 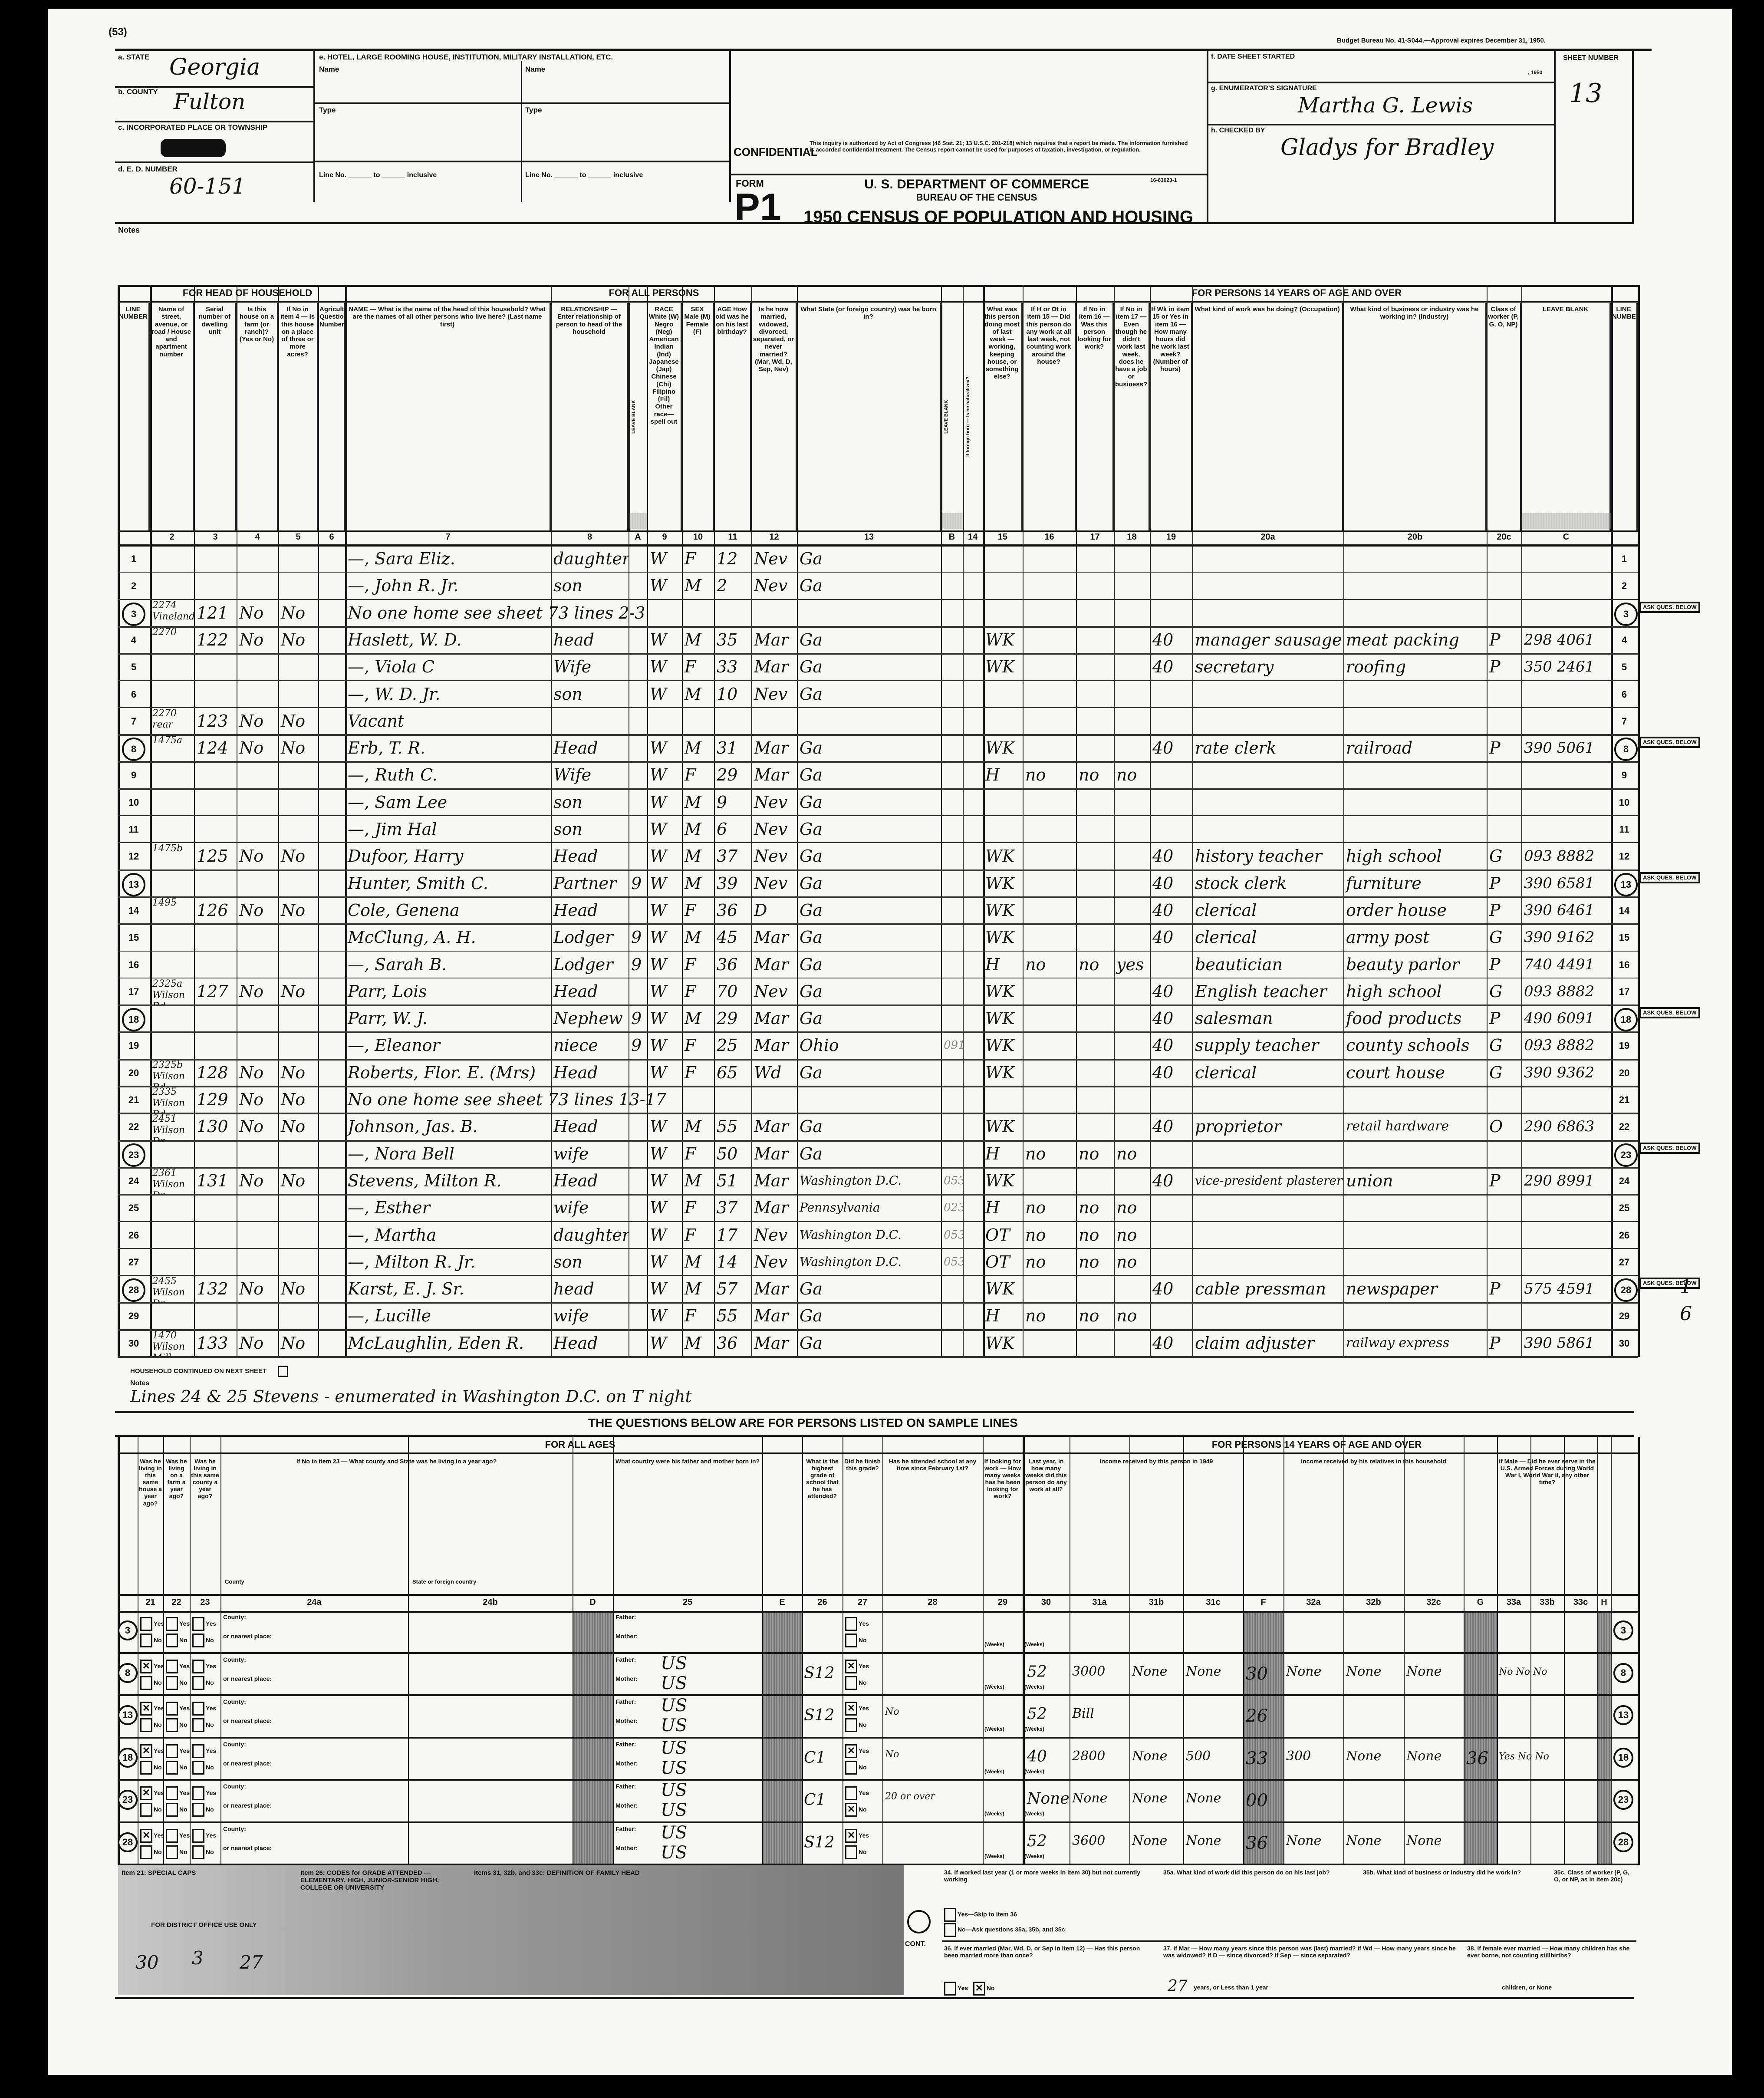 I want to click on q34-yes: Yes—Skip to item 36, so click(x=981, y=1915).